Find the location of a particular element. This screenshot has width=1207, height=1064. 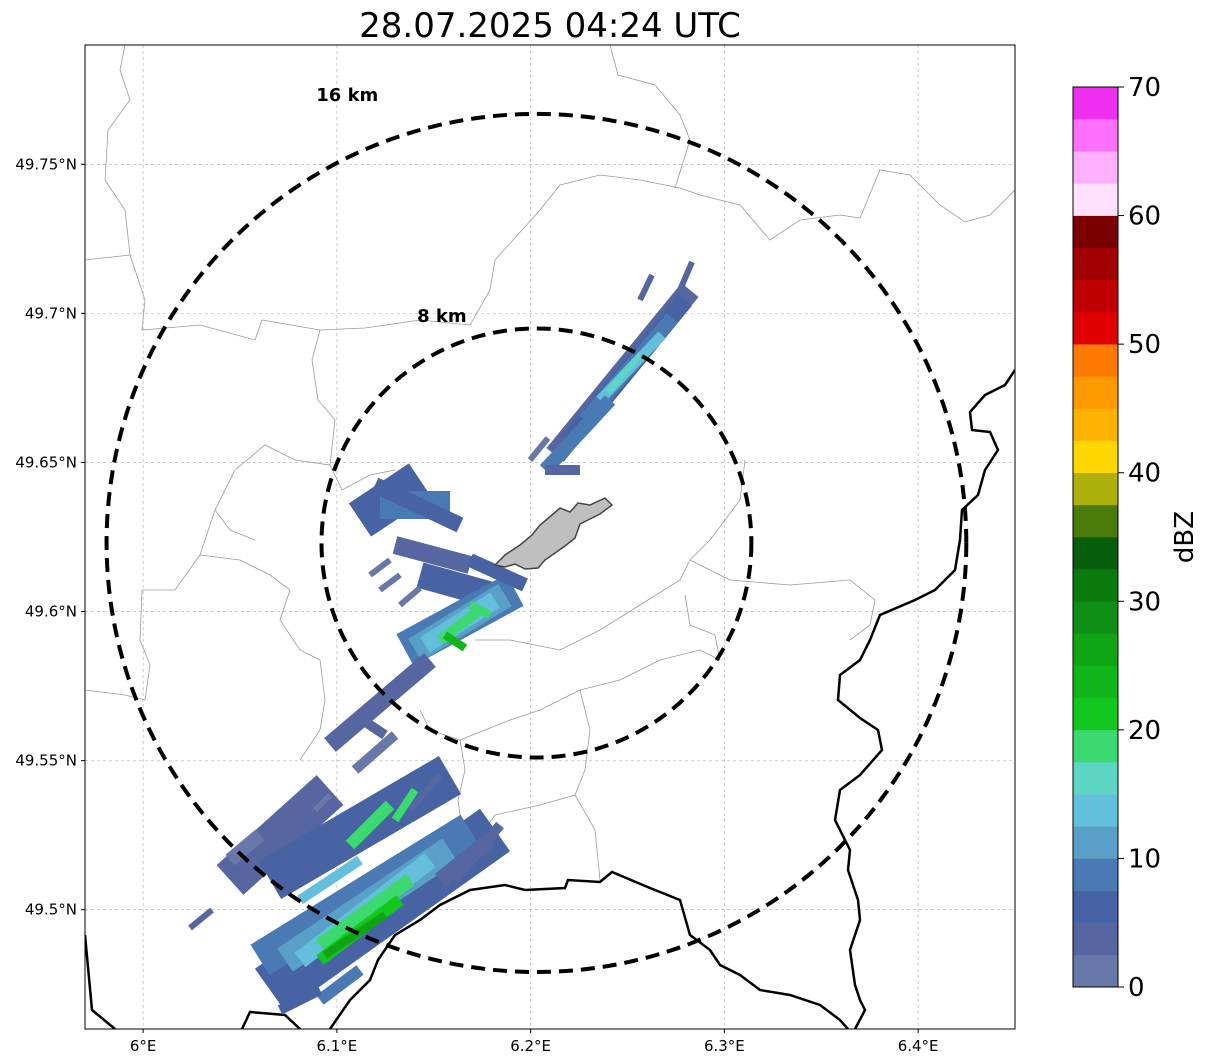

lon-tick-label: 6.4°E is located at coordinates (918, 1046).